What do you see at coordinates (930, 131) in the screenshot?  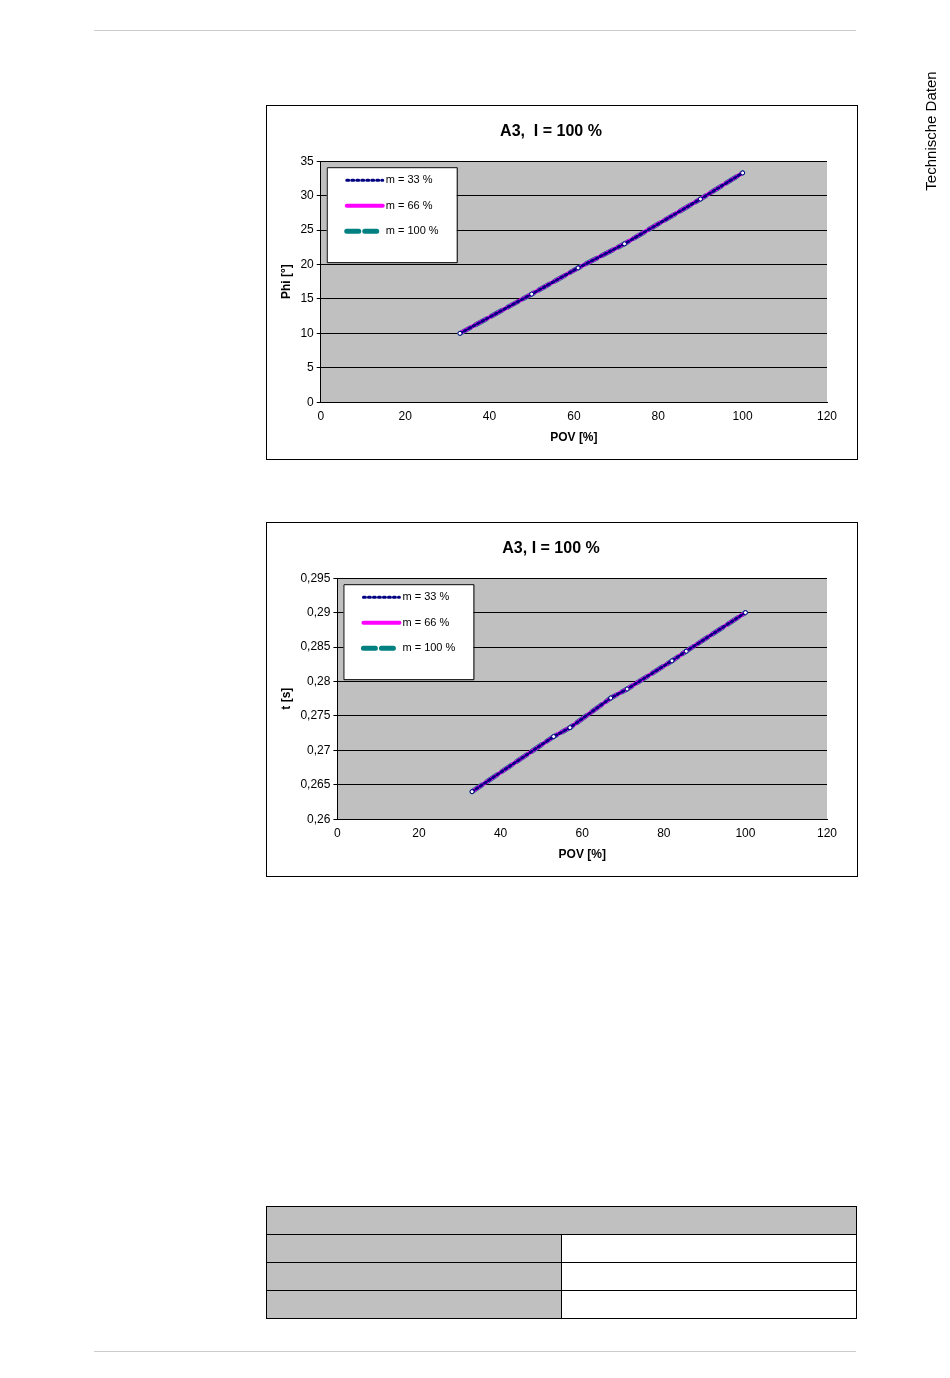 I see `text: Technische Daten` at bounding box center [930, 131].